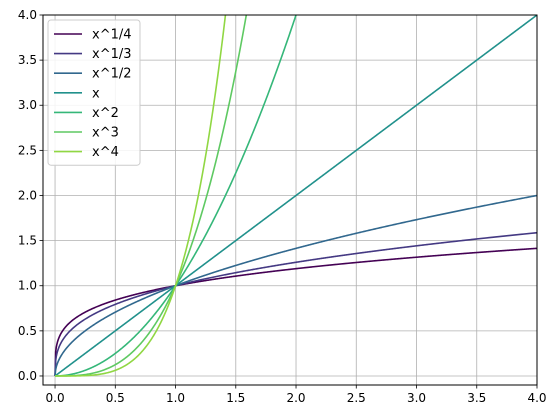  What do you see at coordinates (536, 398) in the screenshot?
I see `x-tick-label: 4.0` at bounding box center [536, 398].